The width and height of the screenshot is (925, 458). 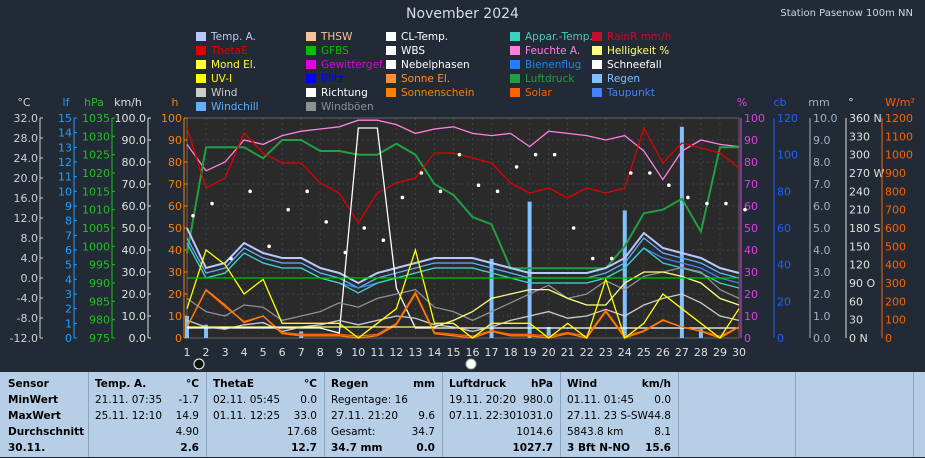 I want to click on legend-item-6: ThetaE, so click(x=222, y=51).